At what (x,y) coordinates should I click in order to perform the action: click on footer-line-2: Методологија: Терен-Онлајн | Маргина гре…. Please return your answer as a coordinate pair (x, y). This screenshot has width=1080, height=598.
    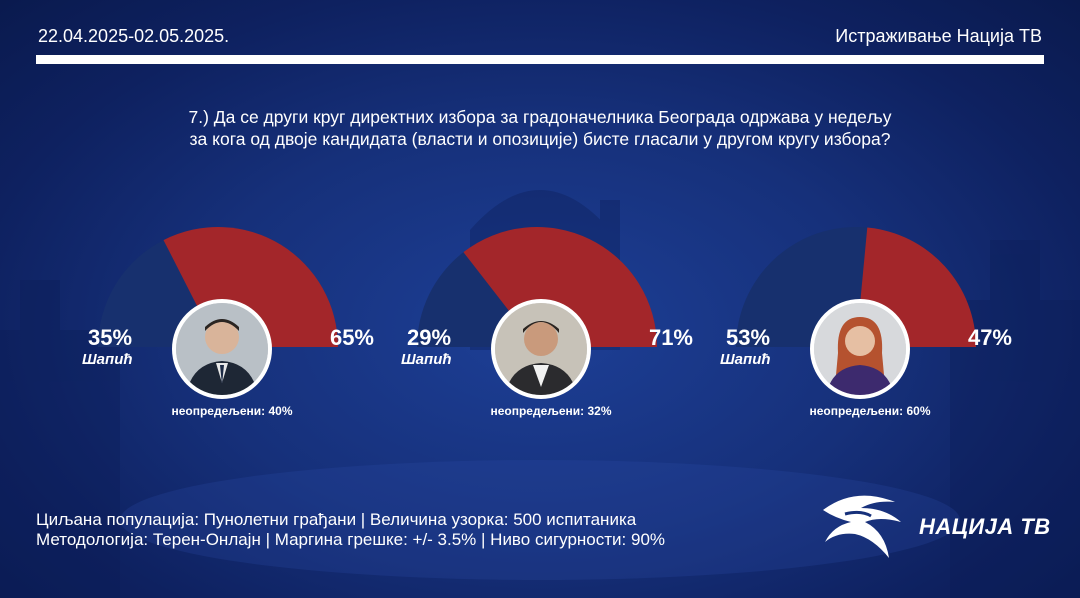
    Looking at the image, I should click on (351, 539).